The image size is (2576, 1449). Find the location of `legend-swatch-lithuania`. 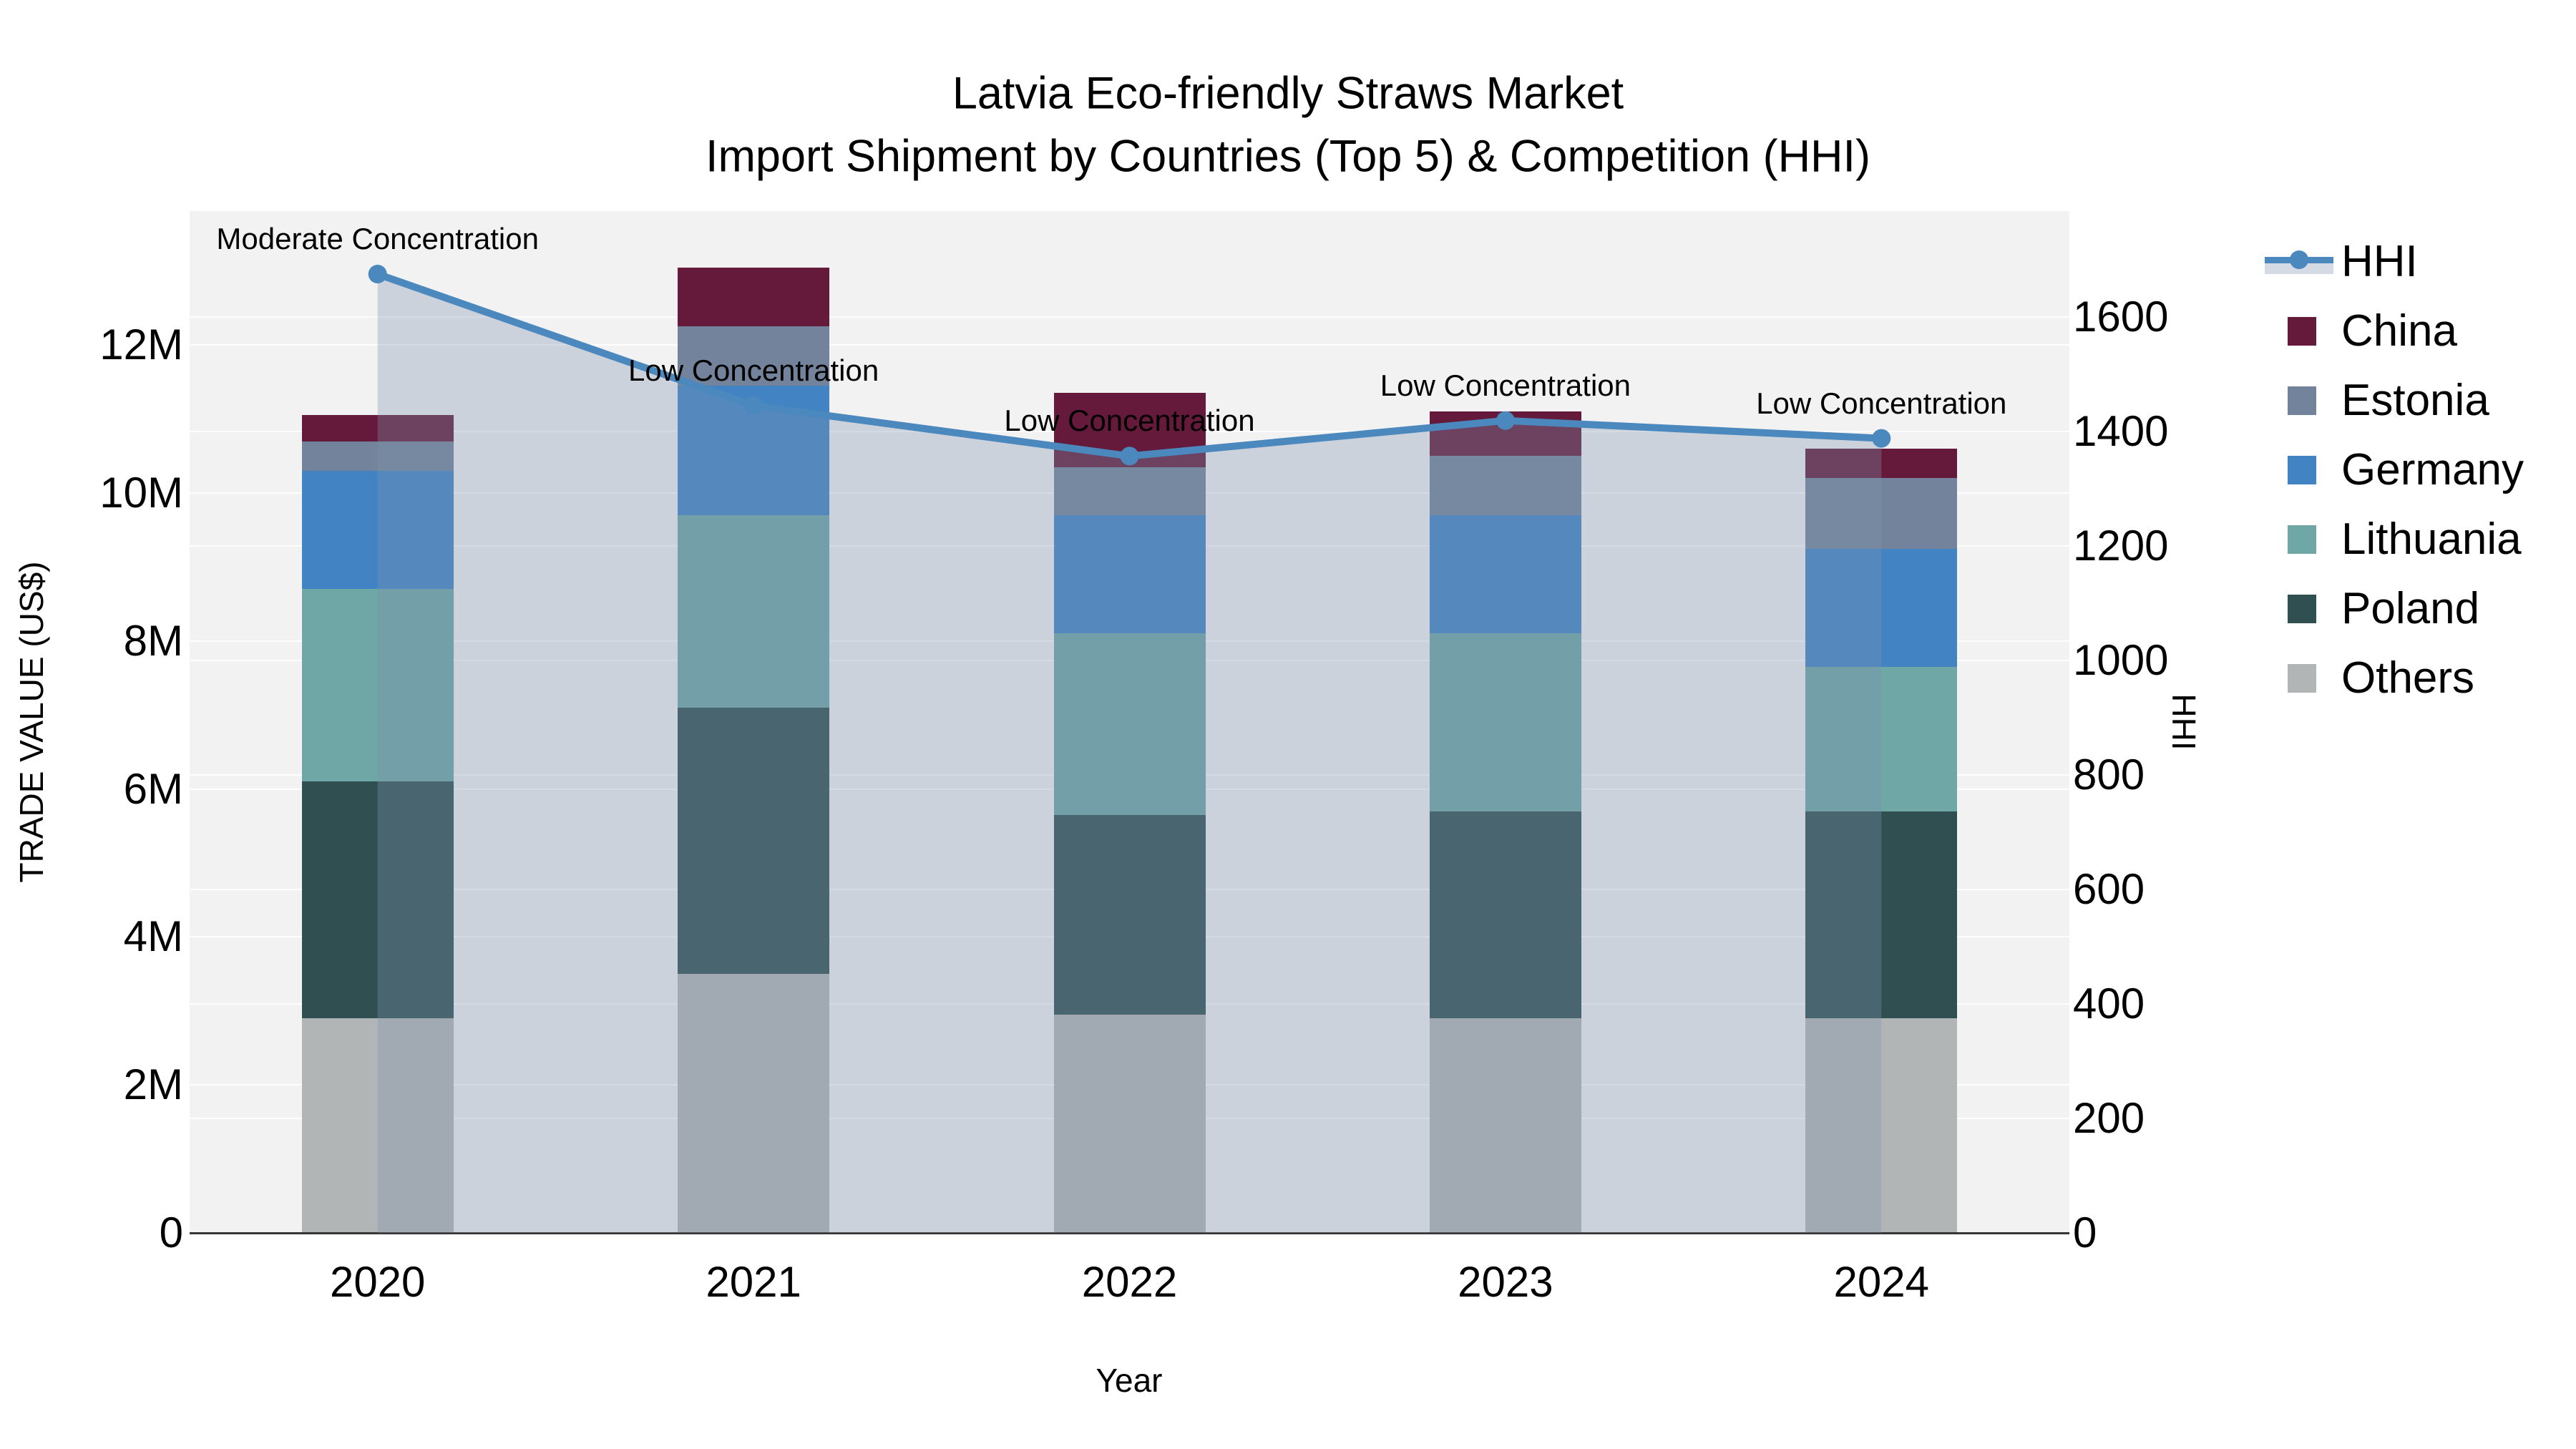

legend-swatch-lithuania is located at coordinates (2302, 539).